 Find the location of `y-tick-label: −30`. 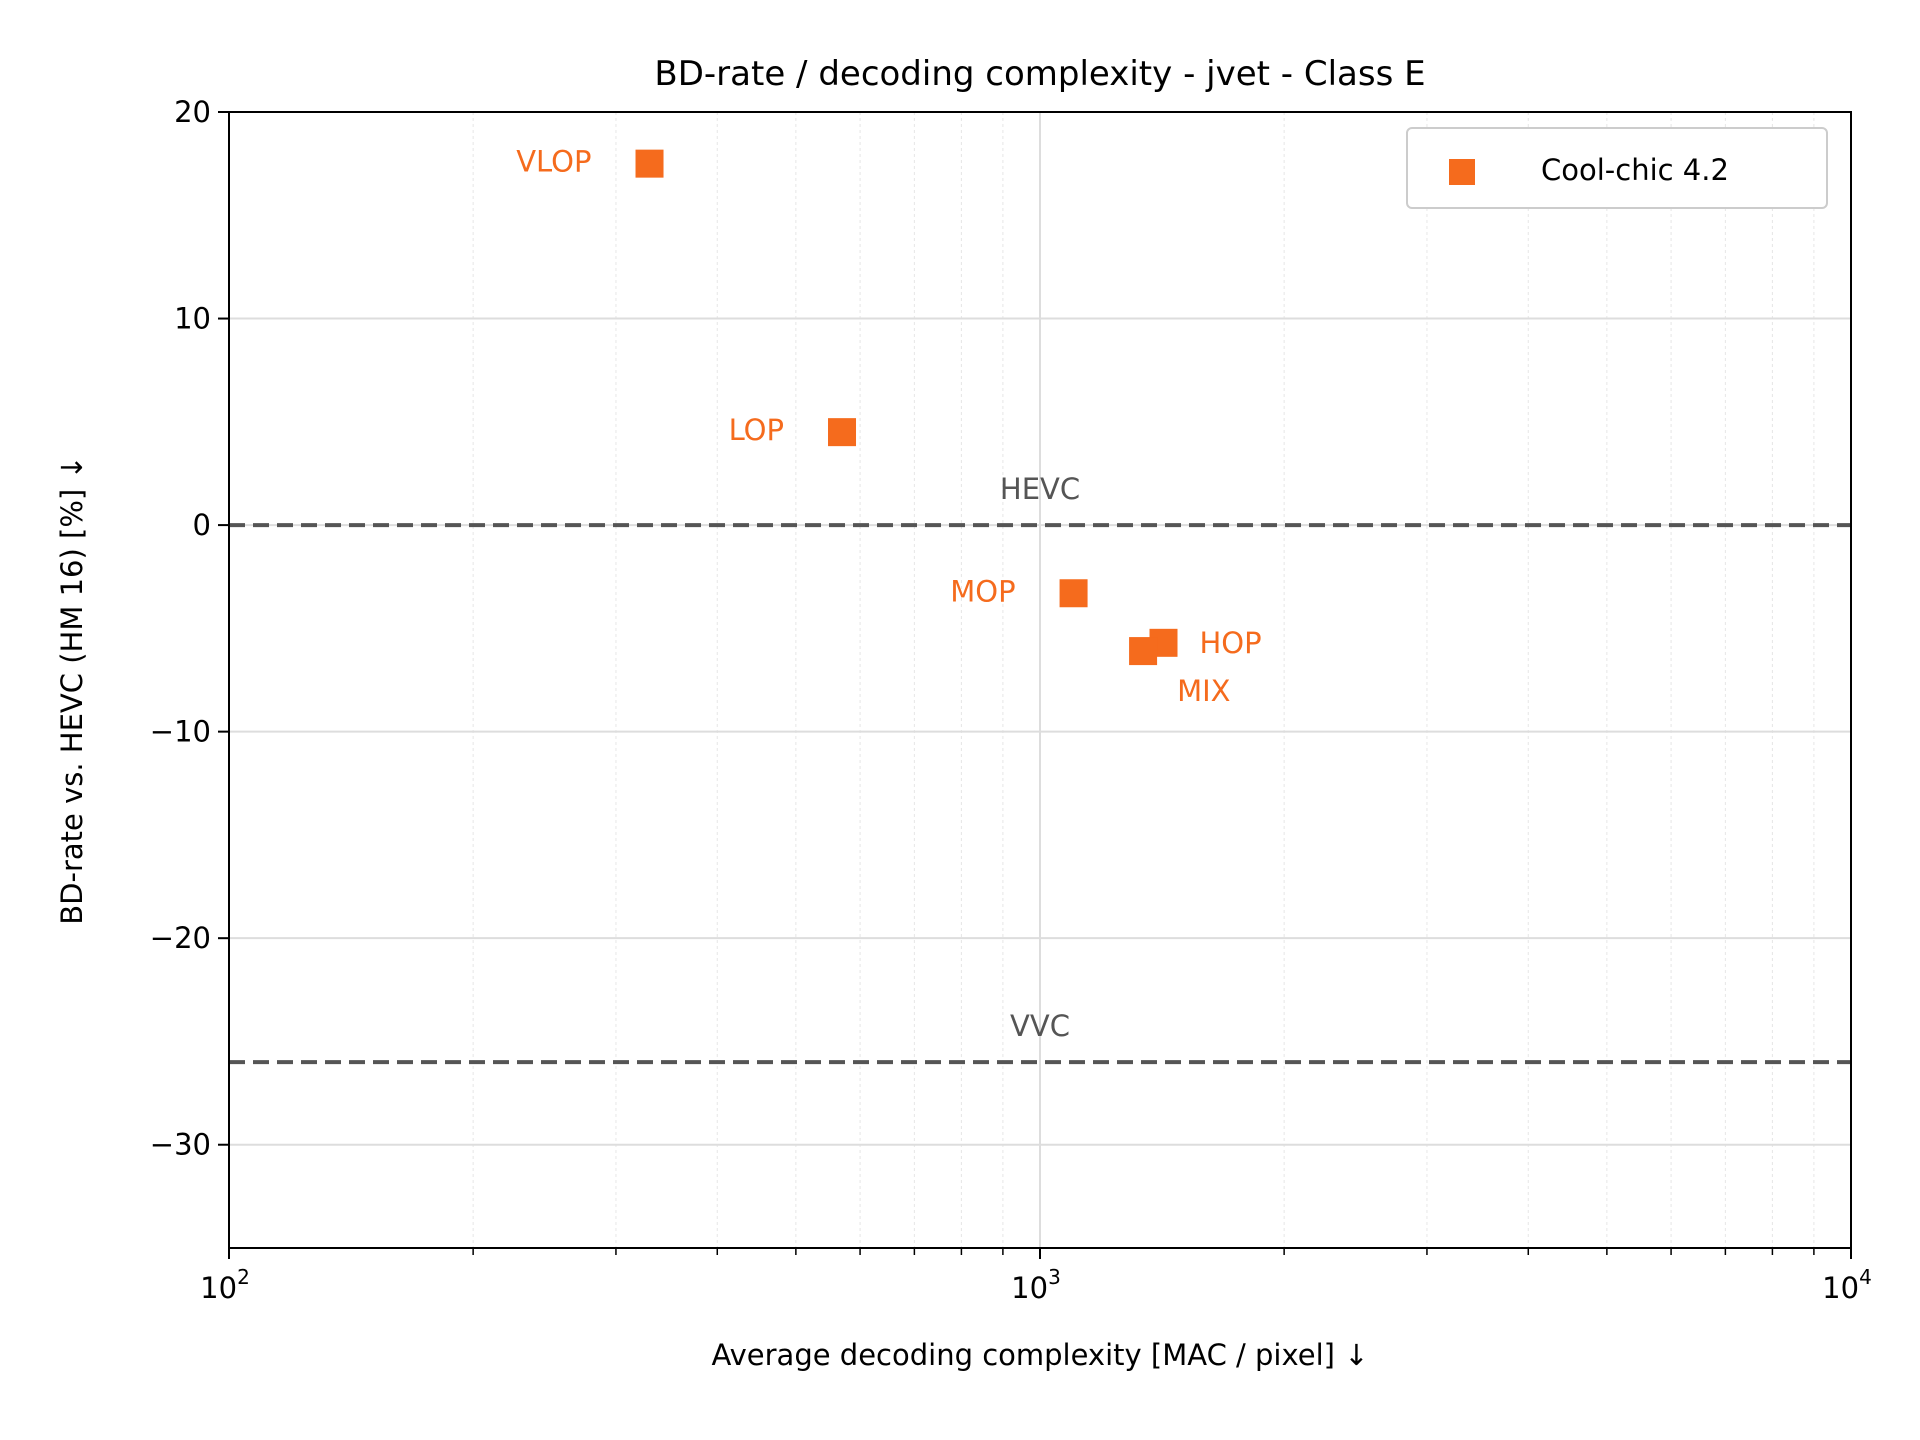

y-tick-label: −30 is located at coordinates (180, 1145).